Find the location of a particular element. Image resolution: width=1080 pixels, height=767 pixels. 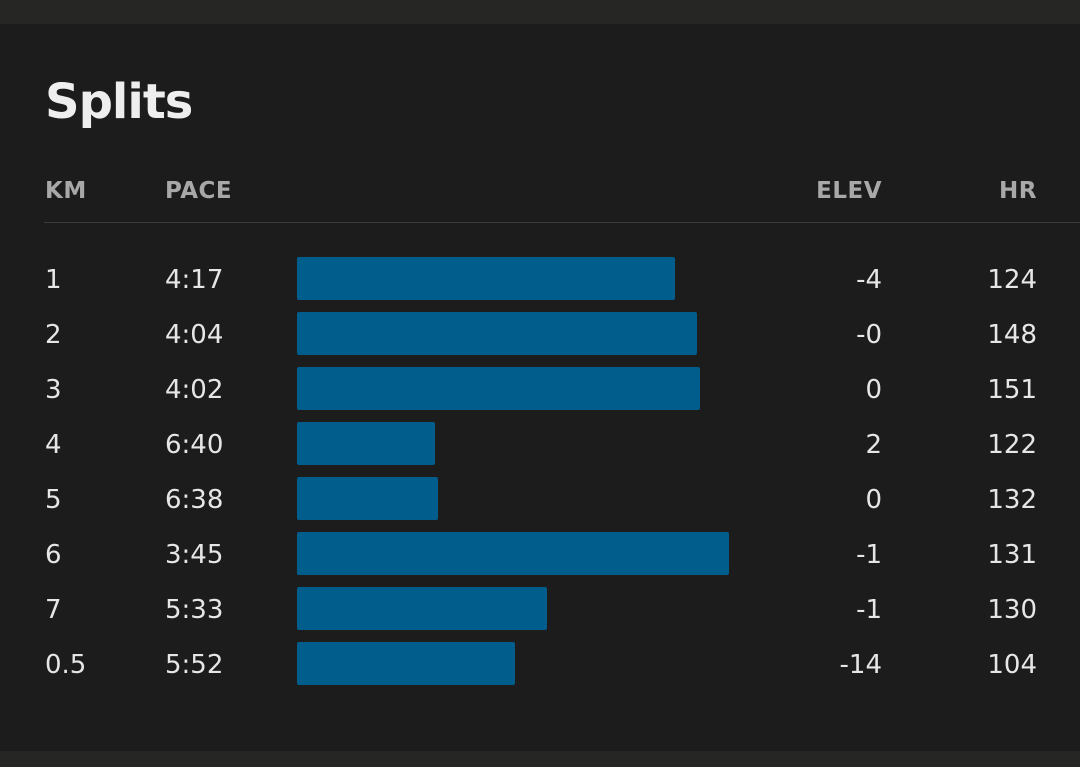

split-hr: 148 is located at coordinates (1012, 335).